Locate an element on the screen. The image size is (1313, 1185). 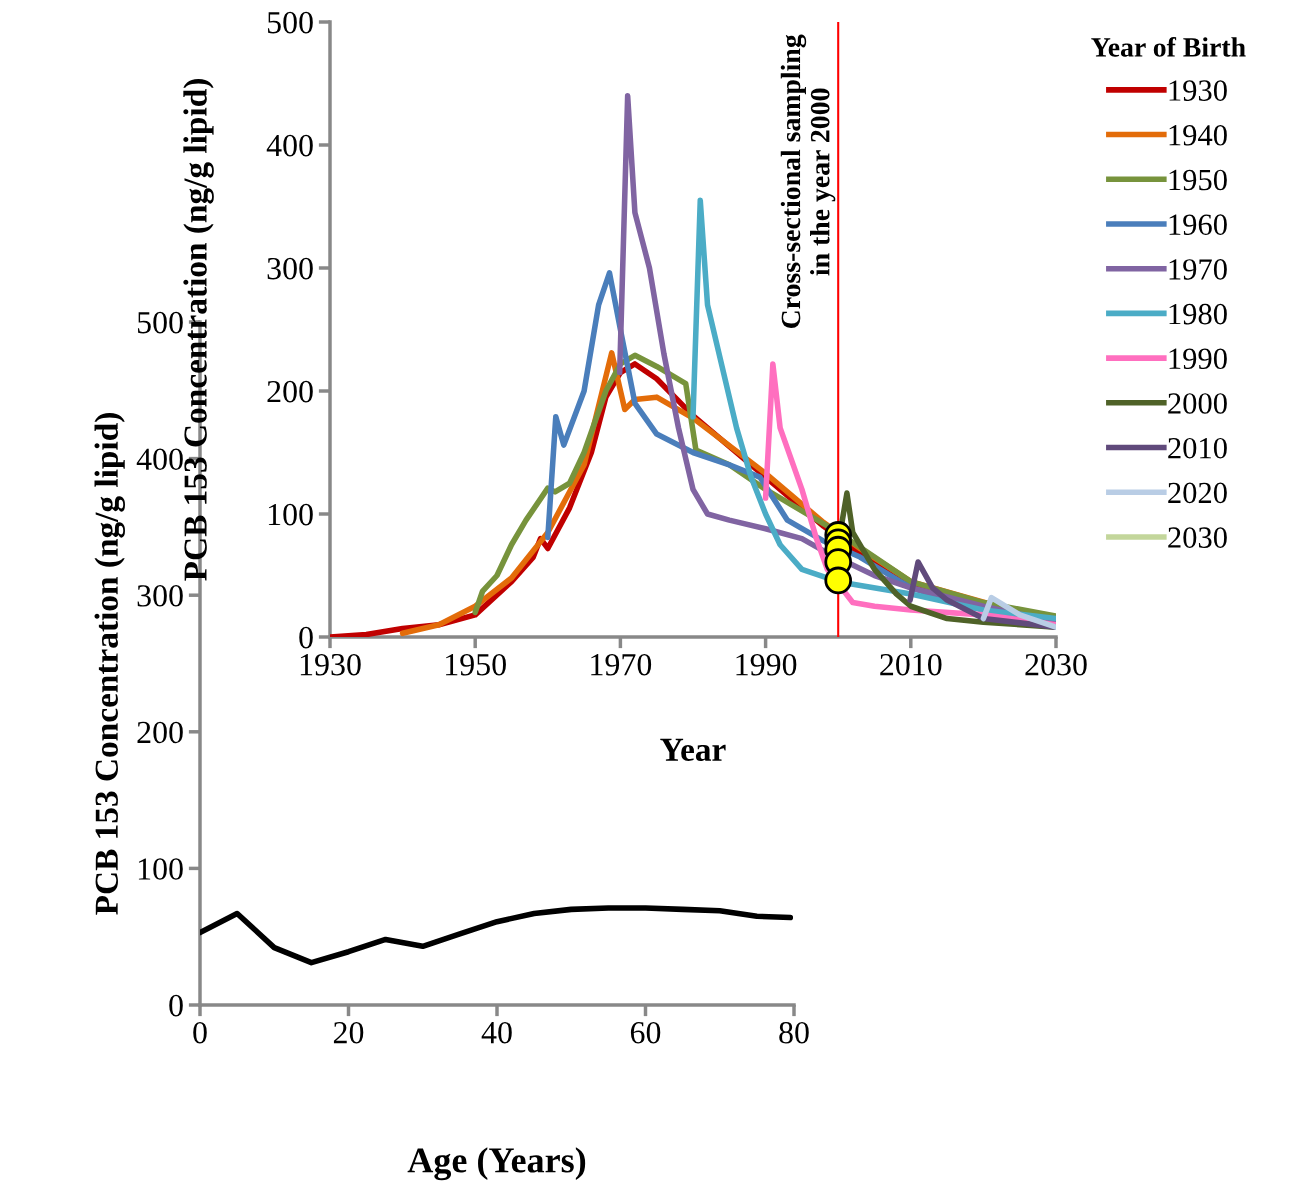
x-tick-label: 80 is located at coordinates (794, 1032).